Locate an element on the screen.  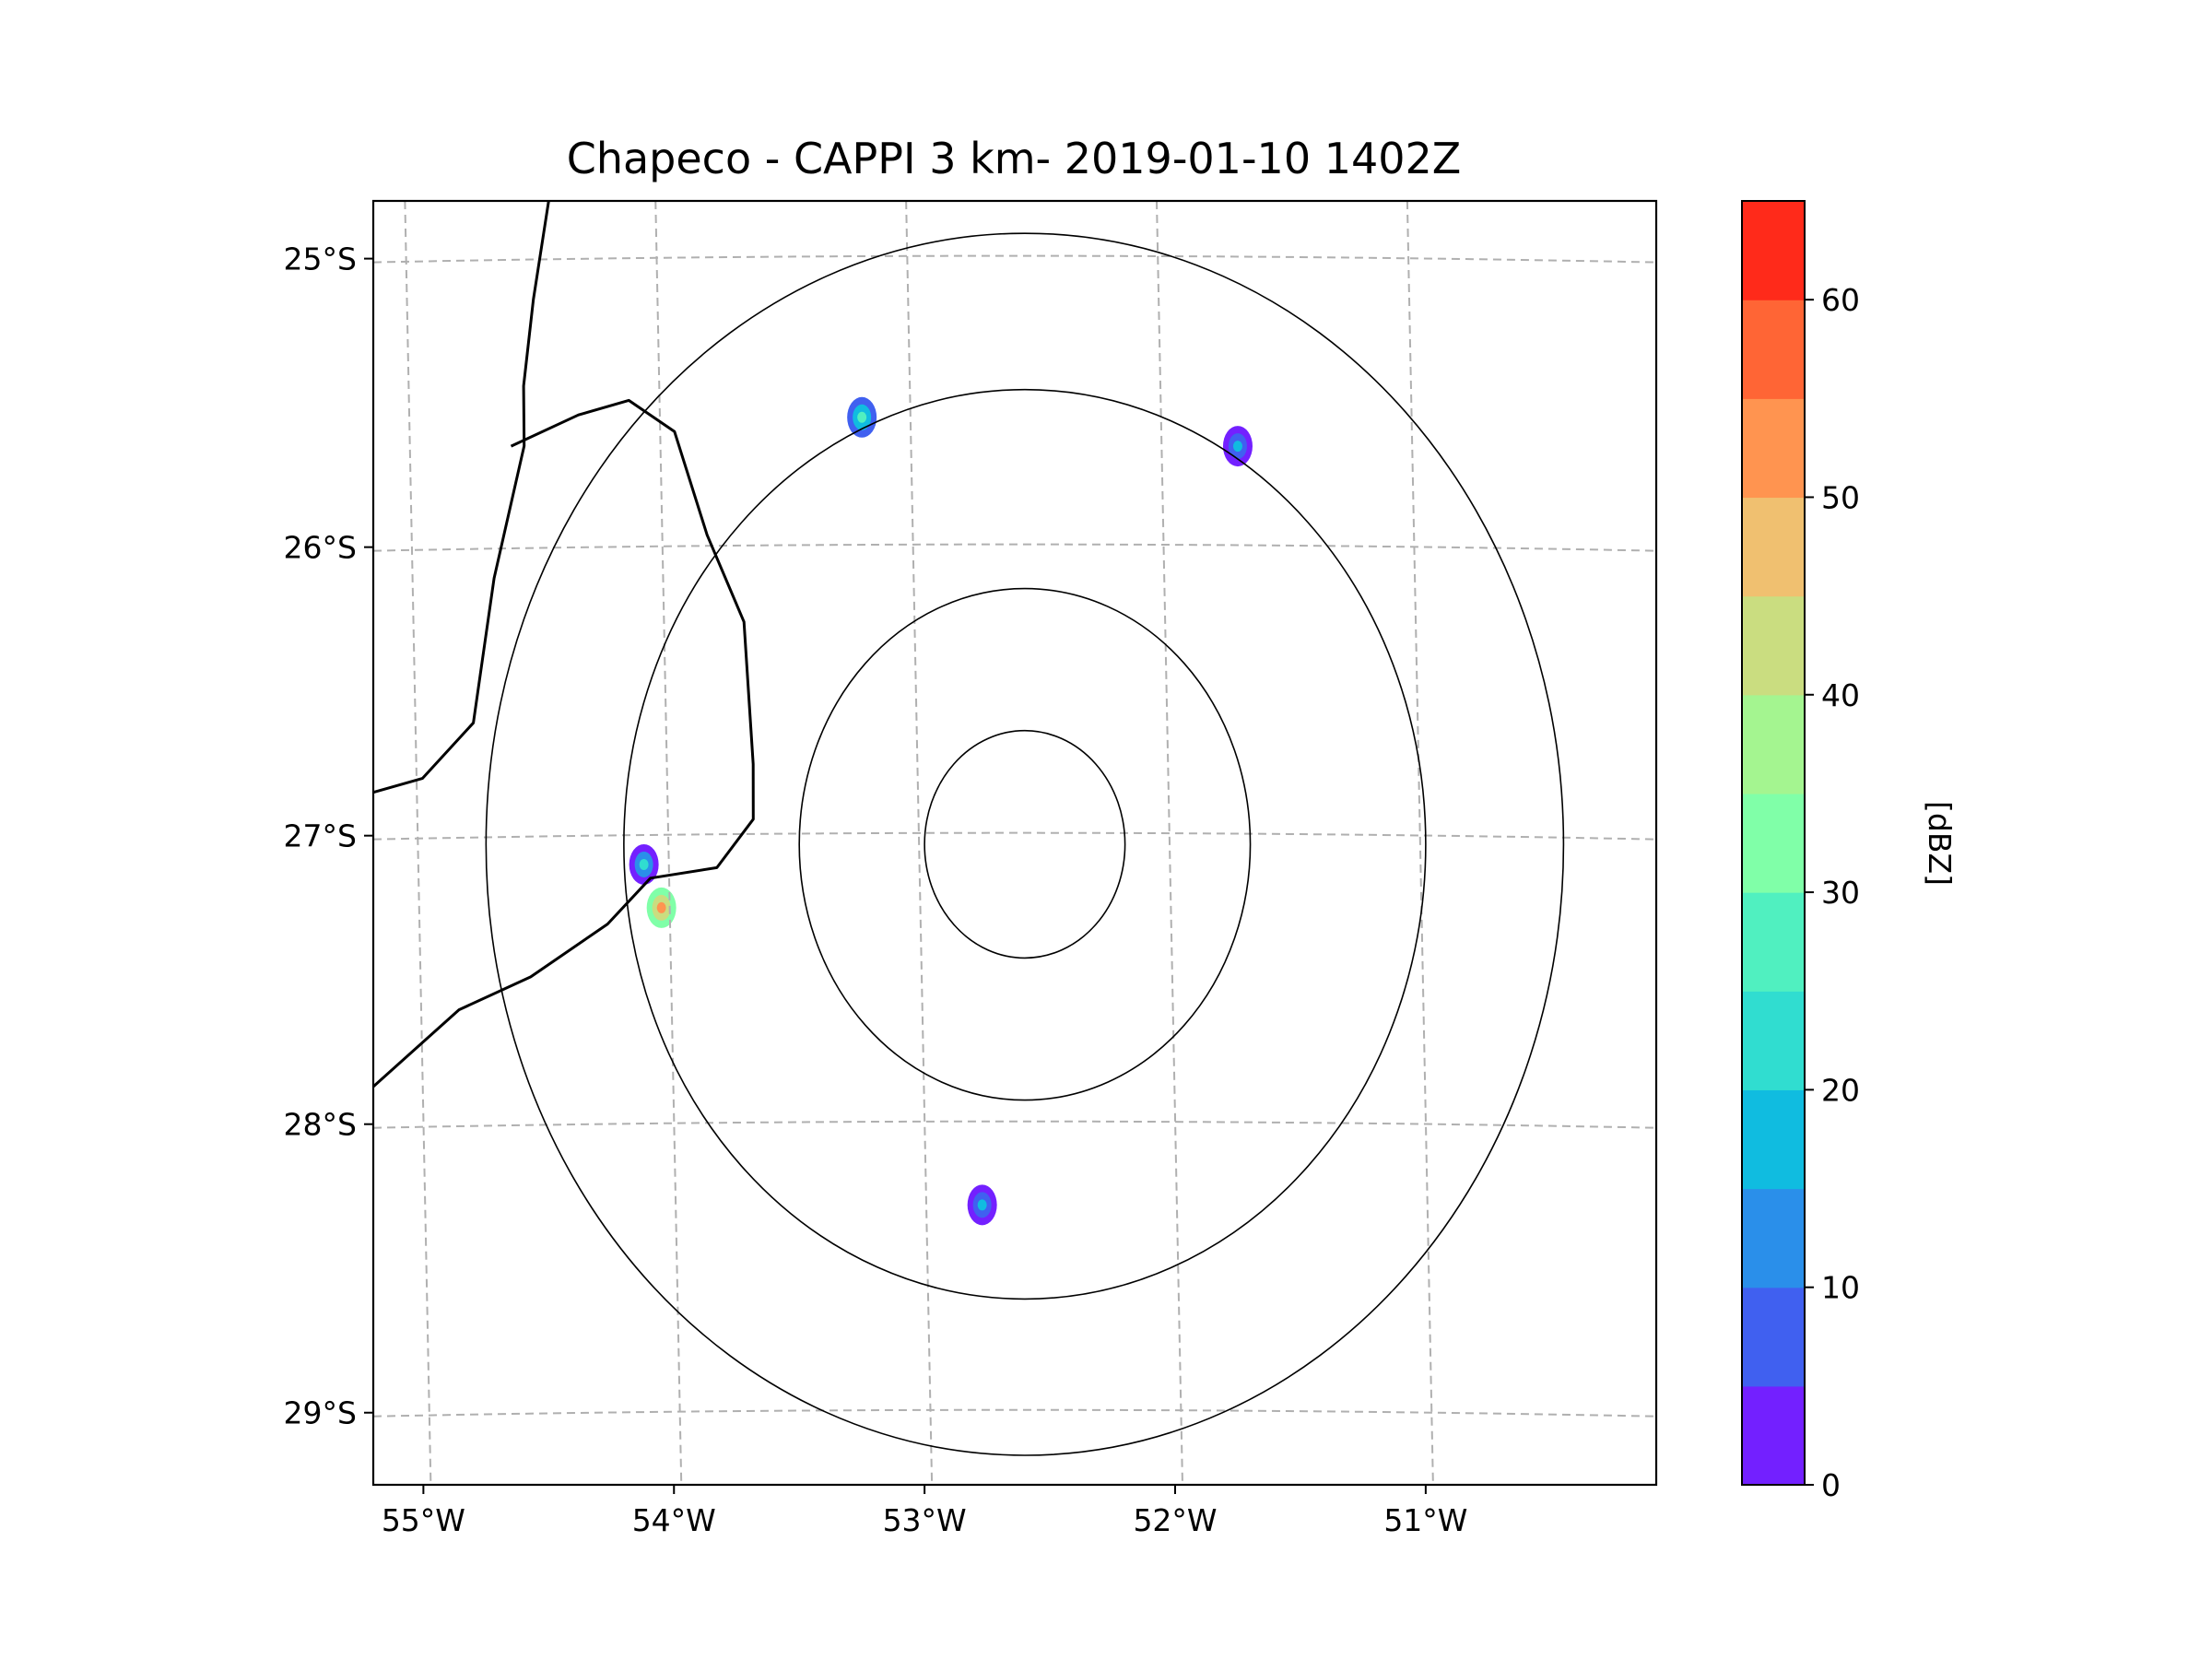
y-axis-ticks: 25°S 26°S 27°S 28°S 29°S is located at coordinates (328, 836).